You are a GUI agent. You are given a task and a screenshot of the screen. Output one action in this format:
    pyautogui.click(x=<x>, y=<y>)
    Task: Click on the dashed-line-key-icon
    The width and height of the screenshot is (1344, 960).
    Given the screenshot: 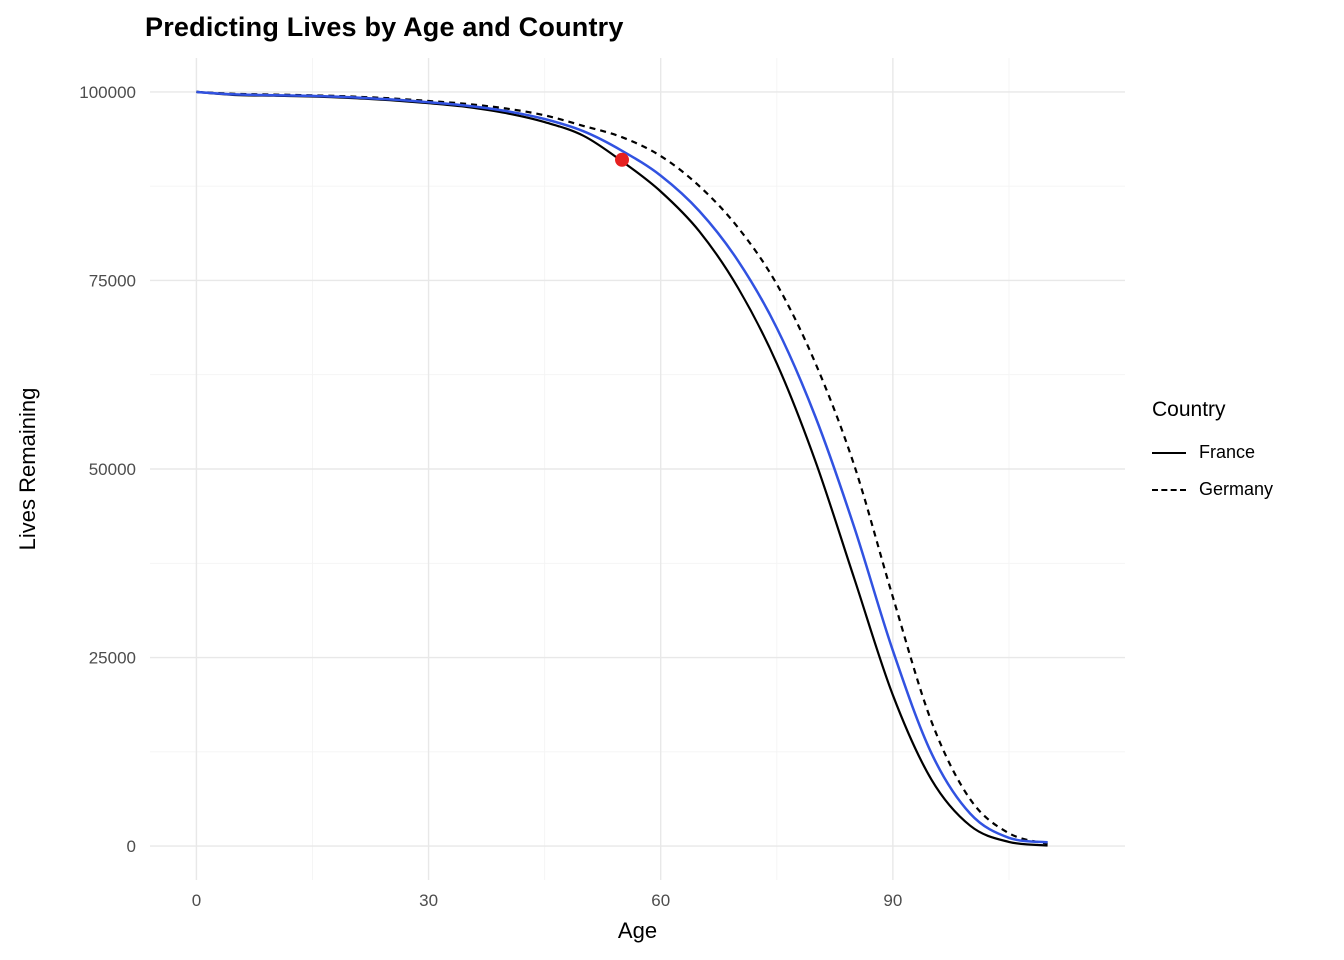 What is the action you would take?
    pyautogui.click(x=1169, y=489)
    